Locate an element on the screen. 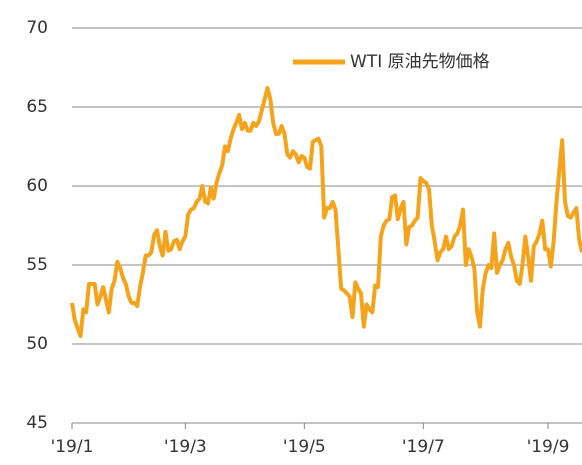 This screenshot has width=582, height=465. x-tick-label: '19/9 is located at coordinates (548, 447).